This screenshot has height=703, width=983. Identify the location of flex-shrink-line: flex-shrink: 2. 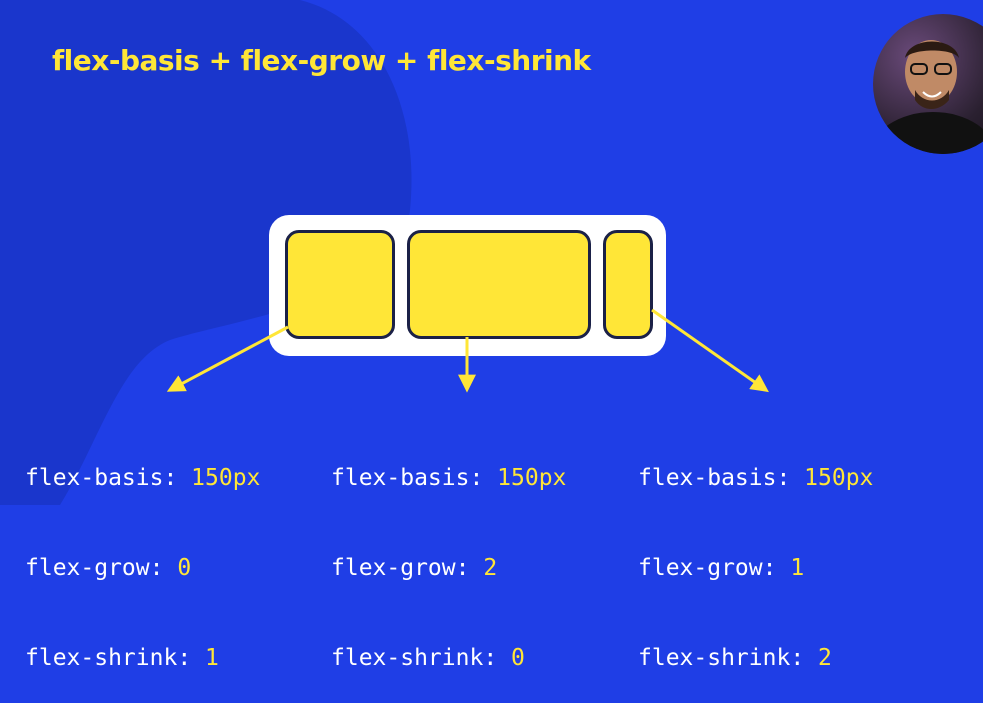
(755, 658).